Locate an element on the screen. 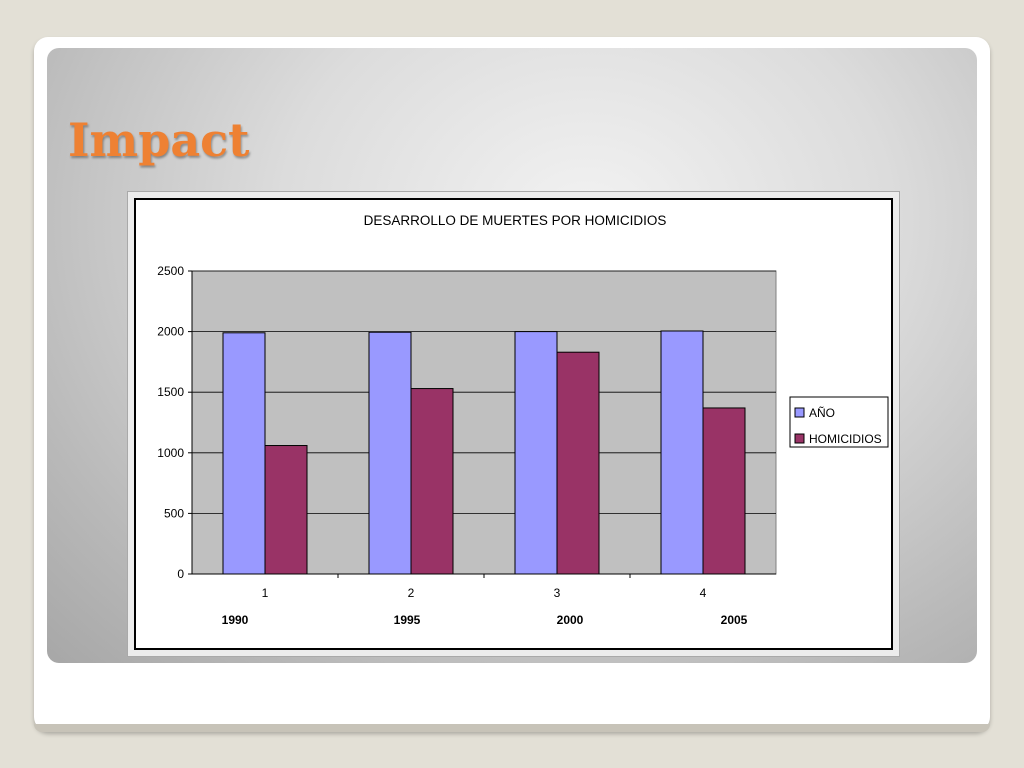 The height and width of the screenshot is (768, 1024). x-tick-label: 2 is located at coordinates (411, 593).